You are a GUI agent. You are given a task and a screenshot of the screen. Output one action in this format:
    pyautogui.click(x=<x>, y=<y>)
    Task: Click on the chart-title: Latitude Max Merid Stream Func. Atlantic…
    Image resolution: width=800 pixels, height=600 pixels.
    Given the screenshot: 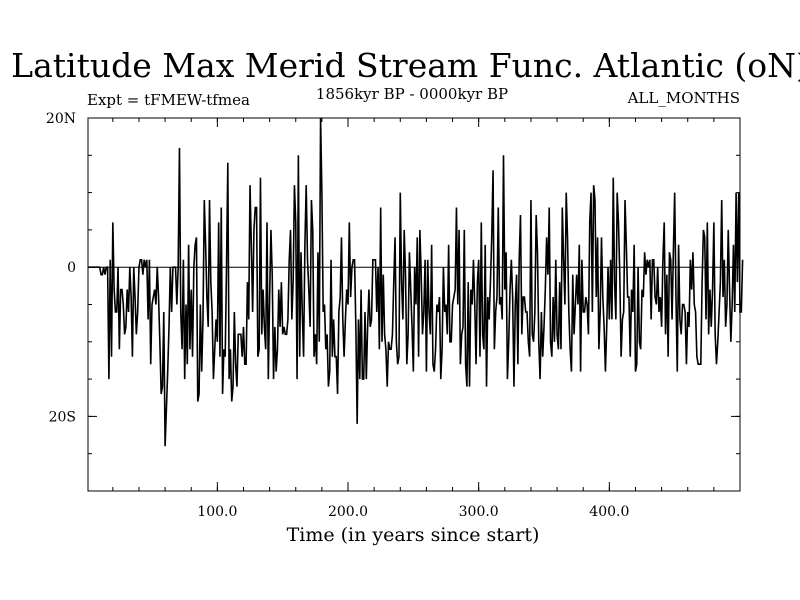 What is the action you would take?
    pyautogui.click(x=405, y=65)
    